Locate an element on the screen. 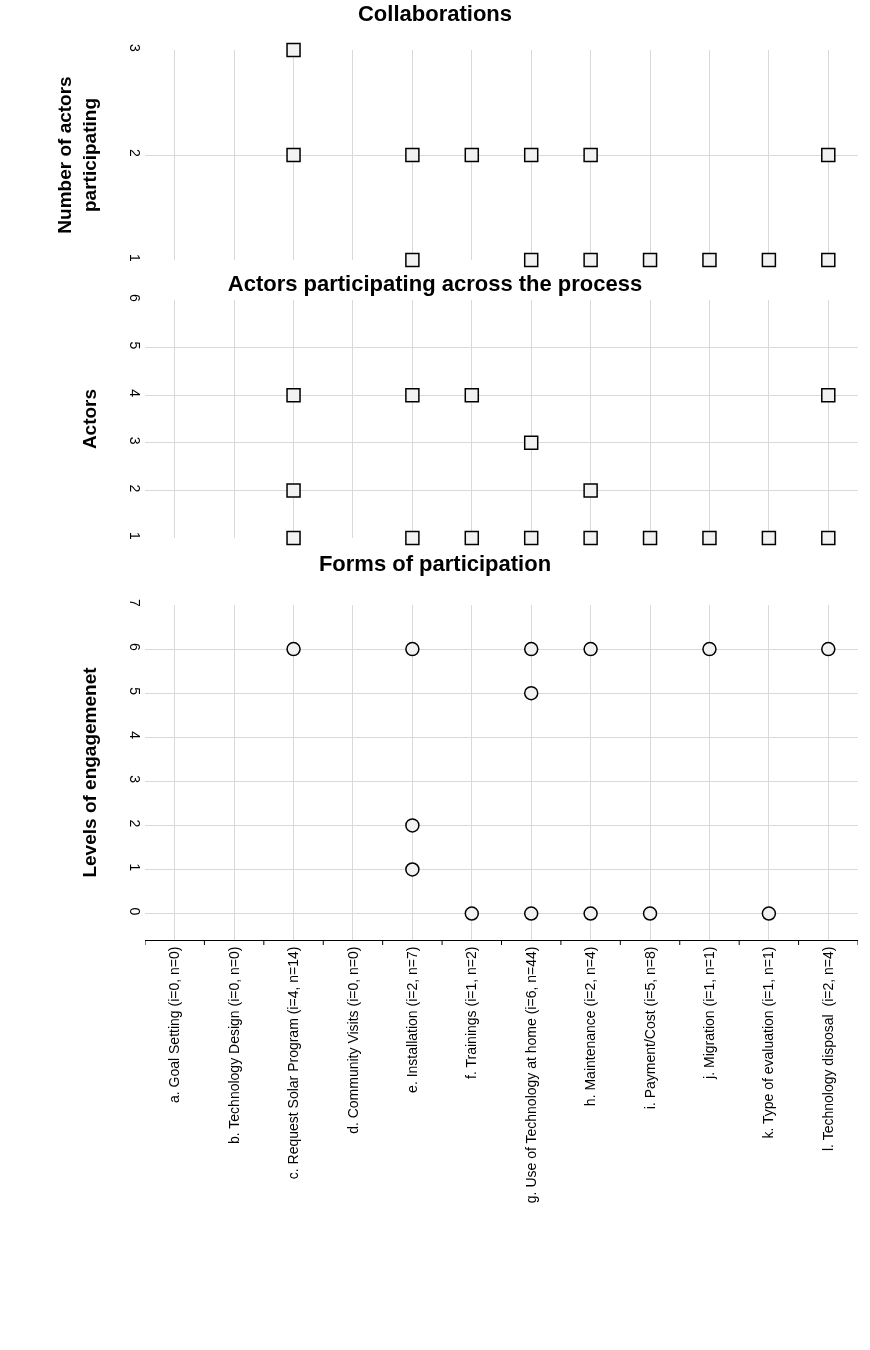 The image size is (870, 1350). chart-title: Collaborations is located at coordinates (435, 14).